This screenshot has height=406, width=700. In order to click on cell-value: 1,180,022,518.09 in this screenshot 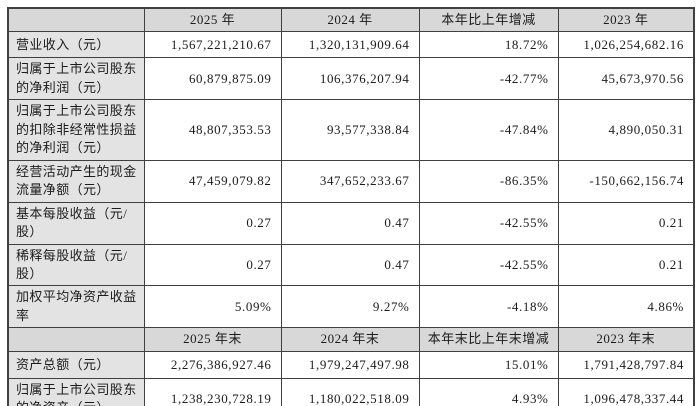, I will do `click(350, 391)`.